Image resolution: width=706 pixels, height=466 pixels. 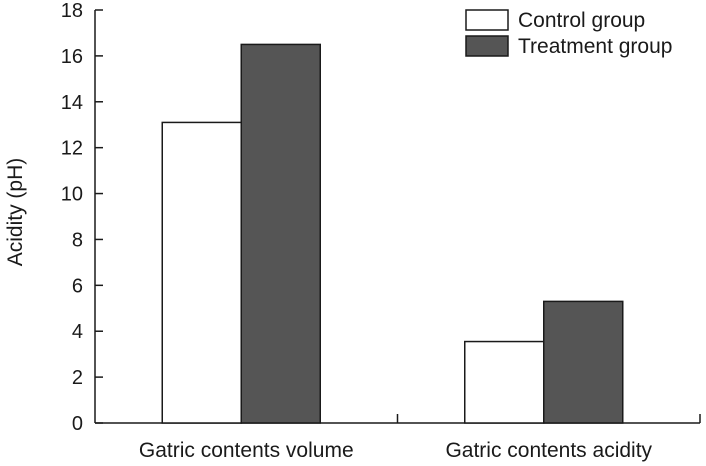 What do you see at coordinates (246, 450) in the screenshot?
I see `x-tick-label: Gatric contents volume` at bounding box center [246, 450].